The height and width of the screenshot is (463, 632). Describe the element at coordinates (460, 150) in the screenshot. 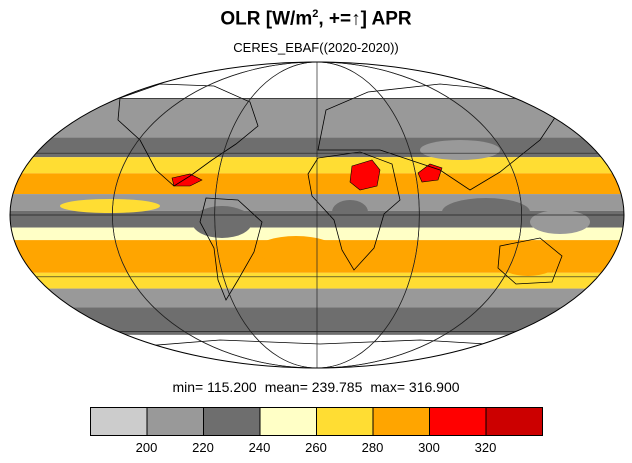

I see `tibet-cloud` at that location.